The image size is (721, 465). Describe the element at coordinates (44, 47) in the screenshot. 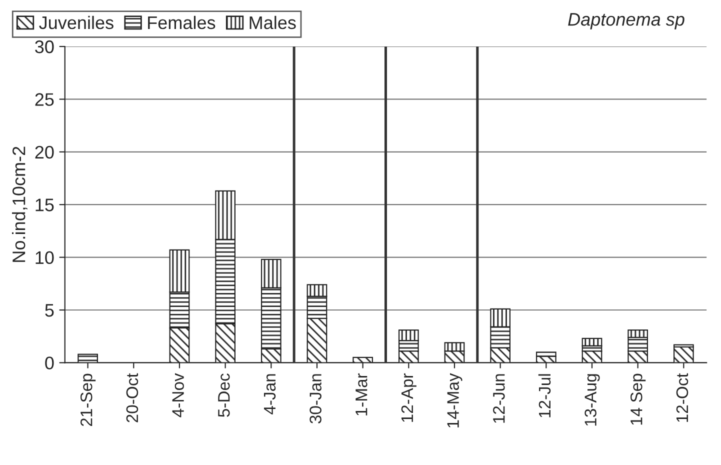

I see `y-tick-label: 30` at that location.